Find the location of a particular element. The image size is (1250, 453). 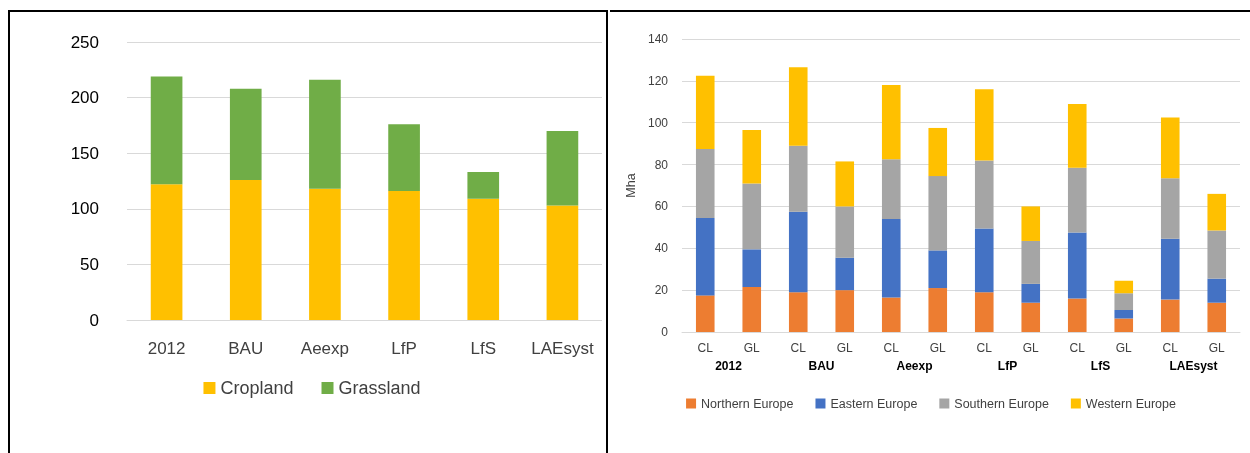

x-tick-label: LAEsyst is located at coordinates (562, 348).